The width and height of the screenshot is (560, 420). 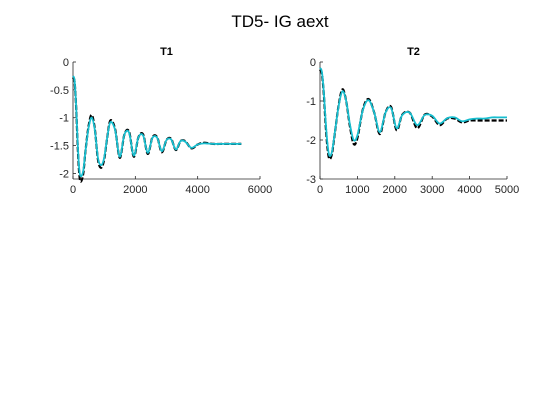 I want to click on subplot-t1: T1 0 2000 4000 6000 0 -0.5 -1 -1.5 -2, so click(x=161, y=121).